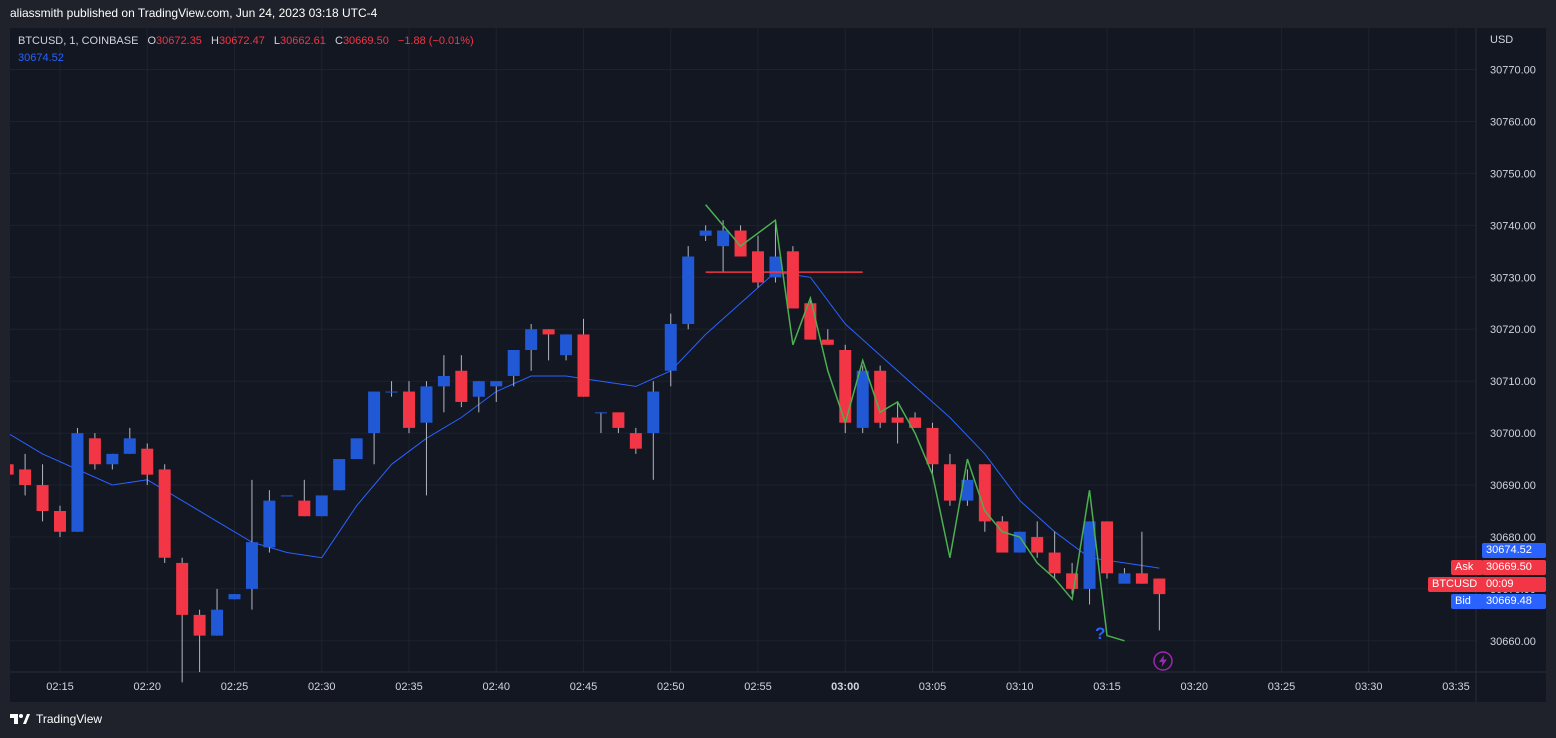  Describe the element at coordinates (1513, 122) in the screenshot. I see `y-tick-label: 30760.00` at that location.